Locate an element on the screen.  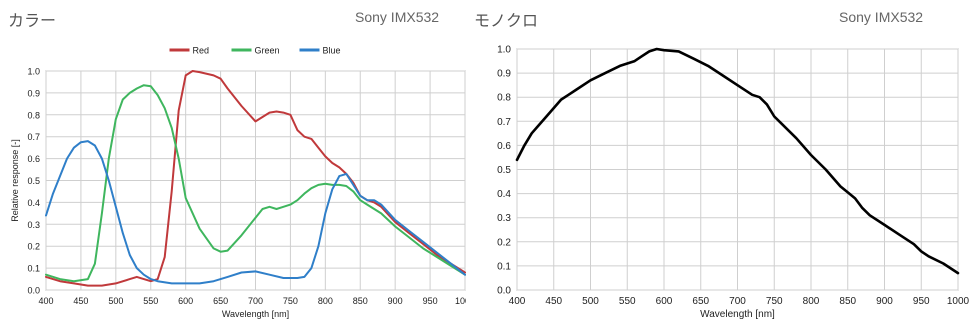
panel-title: モノクロ is located at coordinates (506, 21).